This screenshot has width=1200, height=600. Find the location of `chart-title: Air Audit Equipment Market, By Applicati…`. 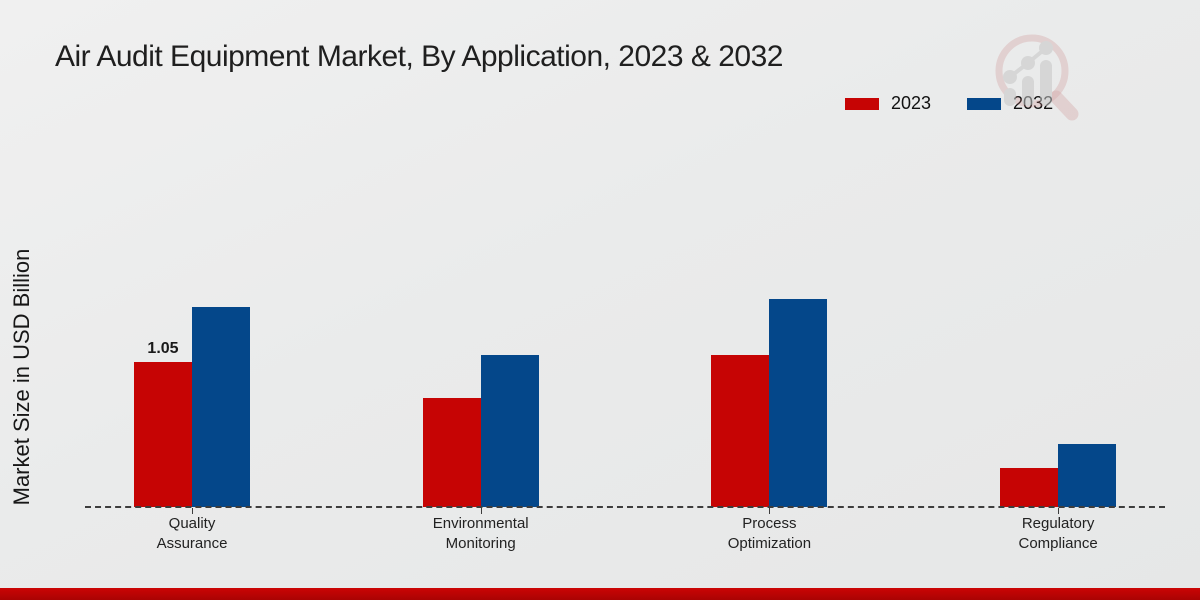

chart-title: Air Audit Equipment Market, By Applicati… is located at coordinates (419, 56).